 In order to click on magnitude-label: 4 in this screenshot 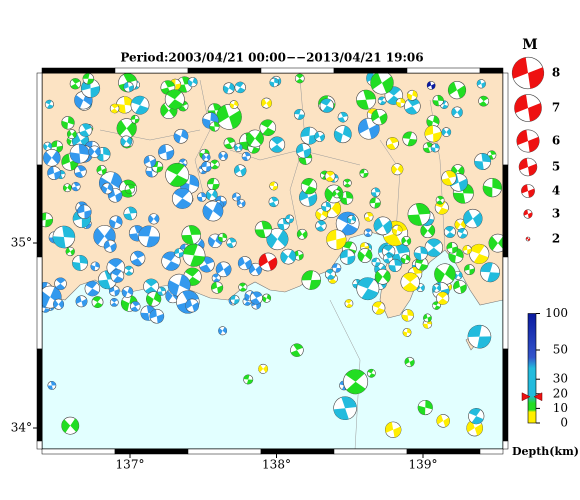, I will do `click(556, 191)`.